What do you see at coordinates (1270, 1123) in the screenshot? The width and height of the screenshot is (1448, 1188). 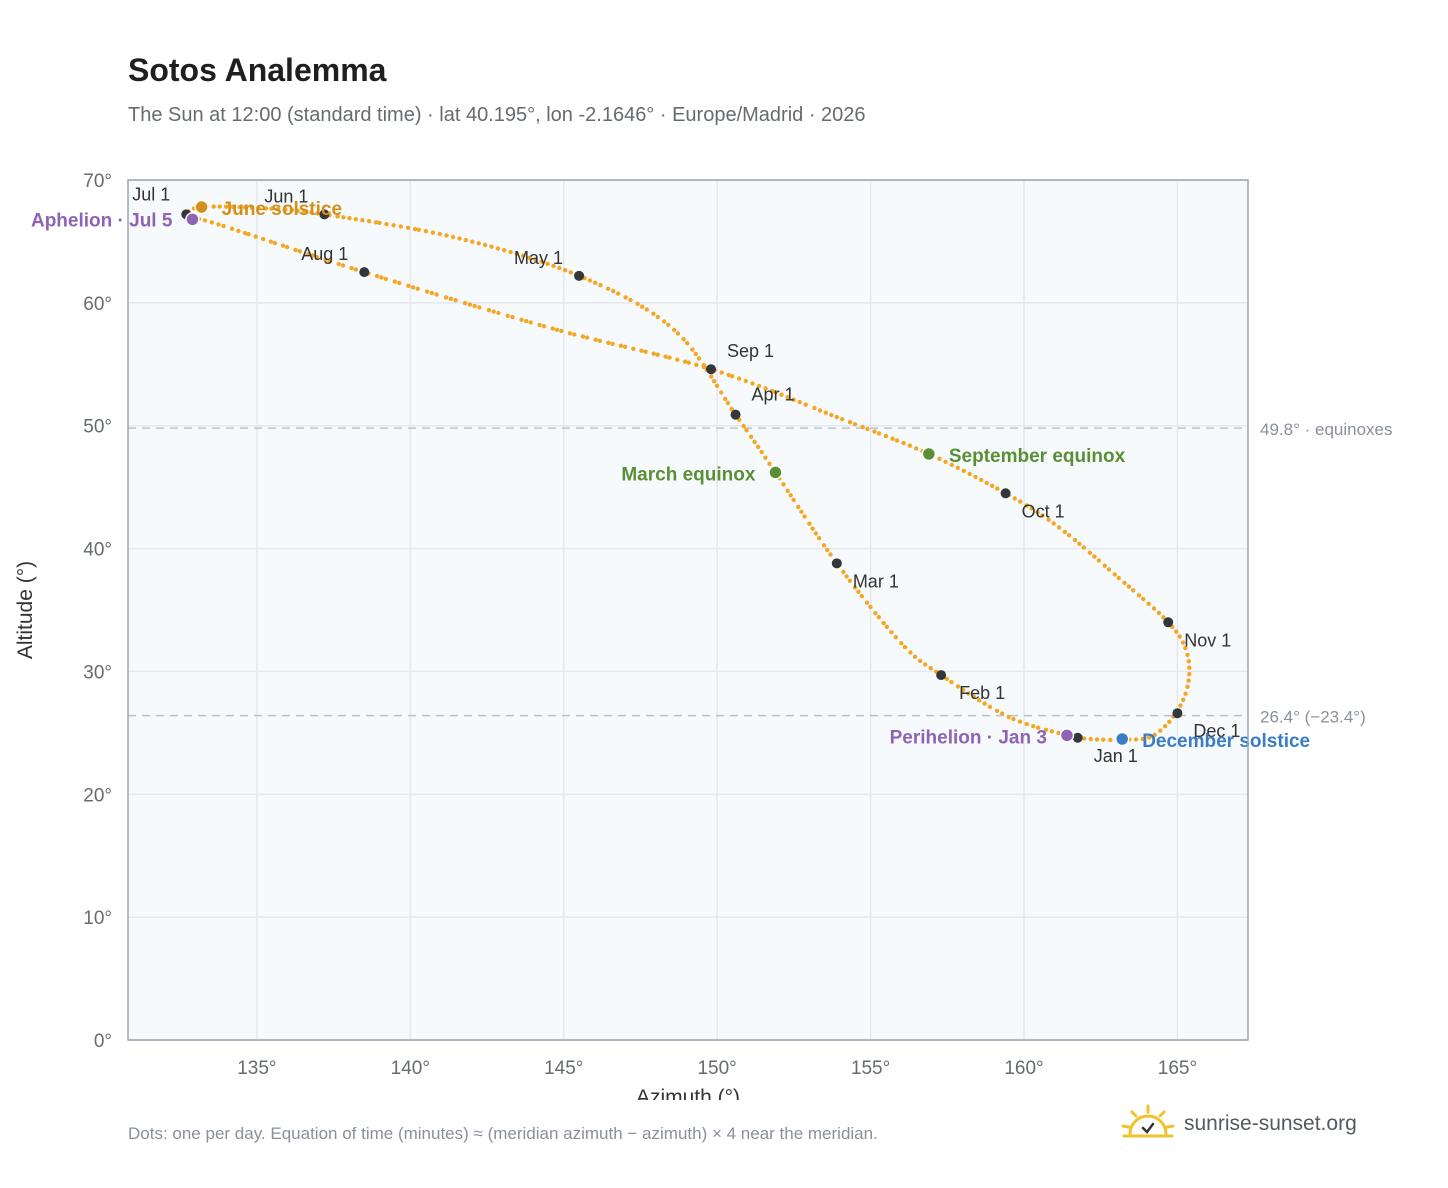 I see `brand-link: sunrise-sunset.org` at bounding box center [1270, 1123].